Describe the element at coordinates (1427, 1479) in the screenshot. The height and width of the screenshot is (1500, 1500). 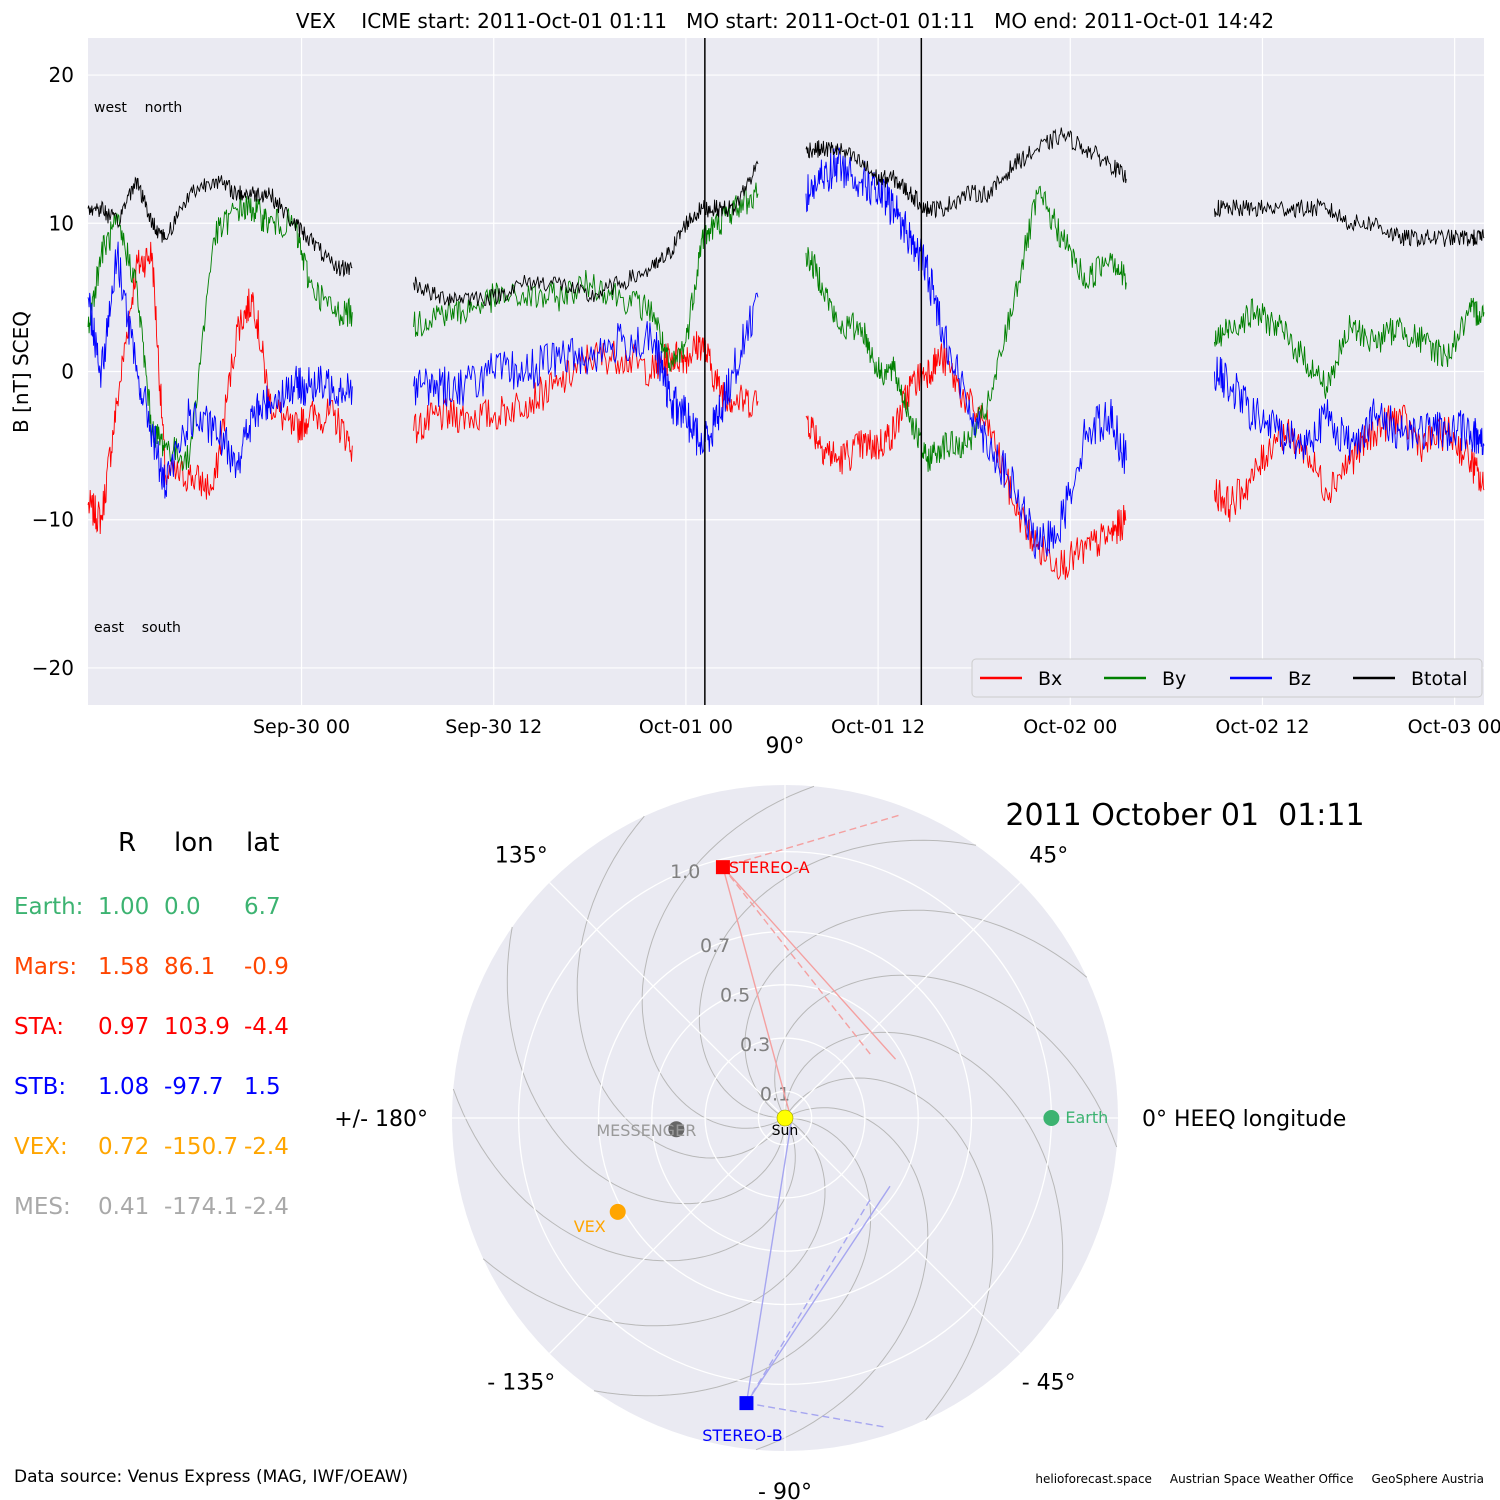
I see `credit-text: GeoSphere Austria` at that location.